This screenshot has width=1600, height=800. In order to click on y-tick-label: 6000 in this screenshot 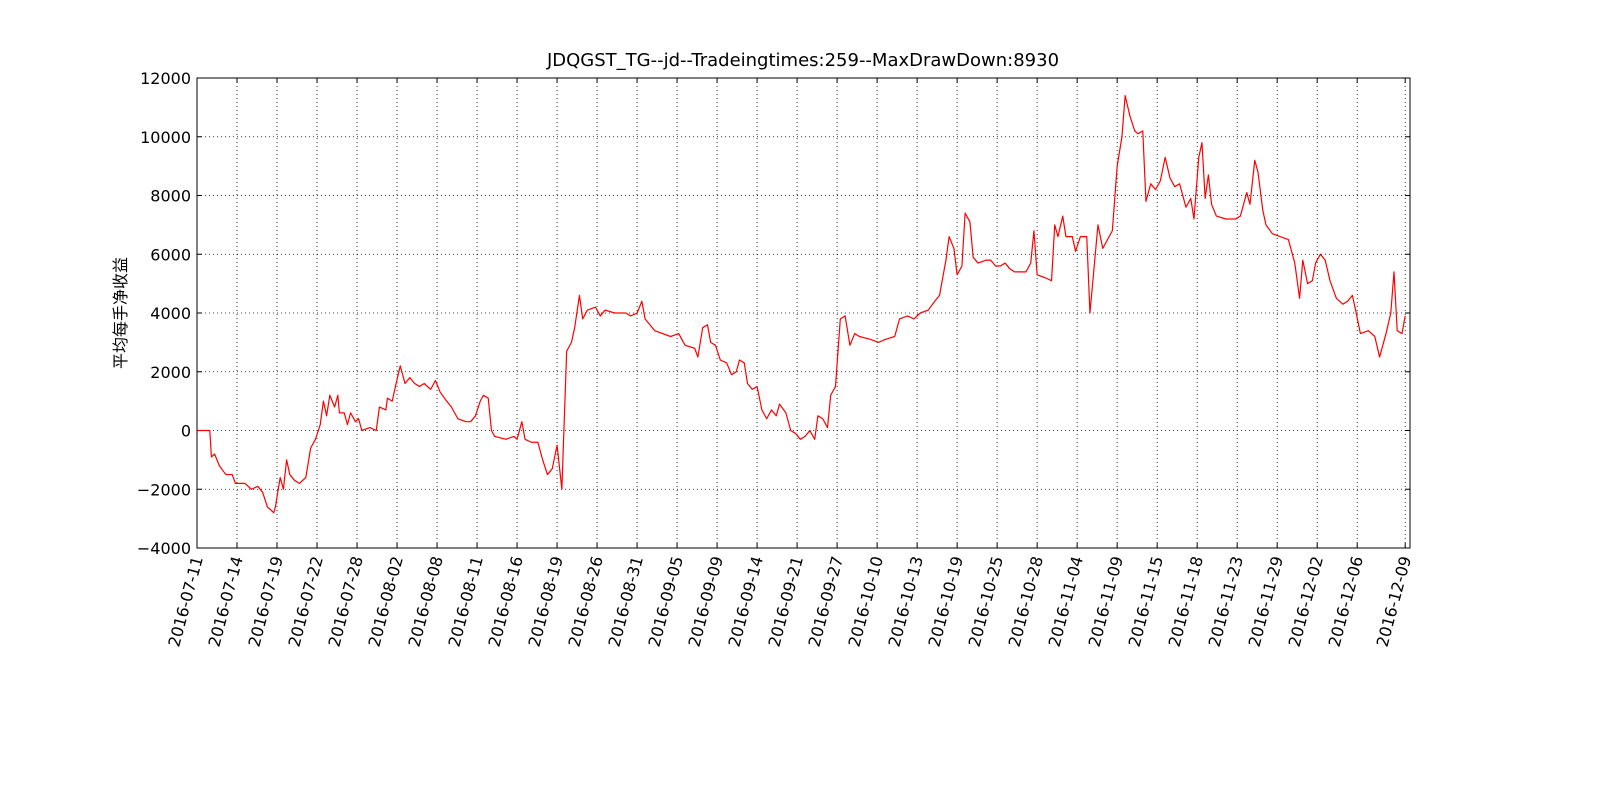, I will do `click(170, 254)`.